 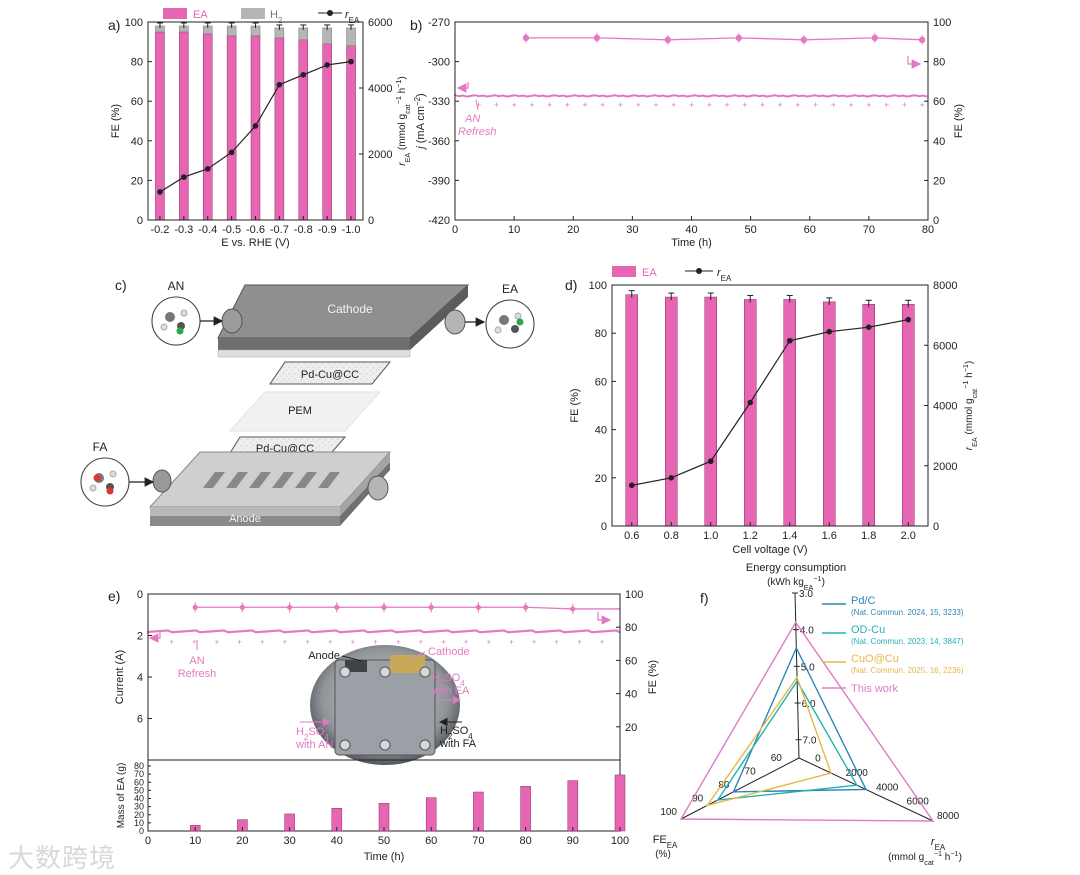 What do you see at coordinates (769, 550) in the screenshot?
I see `x-axis-label: Cell voltage (V)` at bounding box center [769, 550].